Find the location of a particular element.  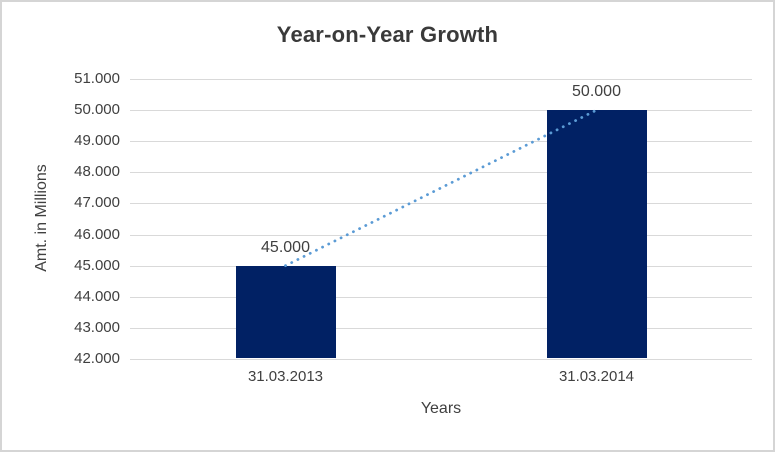

x-category-label: 31.03.2013 is located at coordinates (285, 376).